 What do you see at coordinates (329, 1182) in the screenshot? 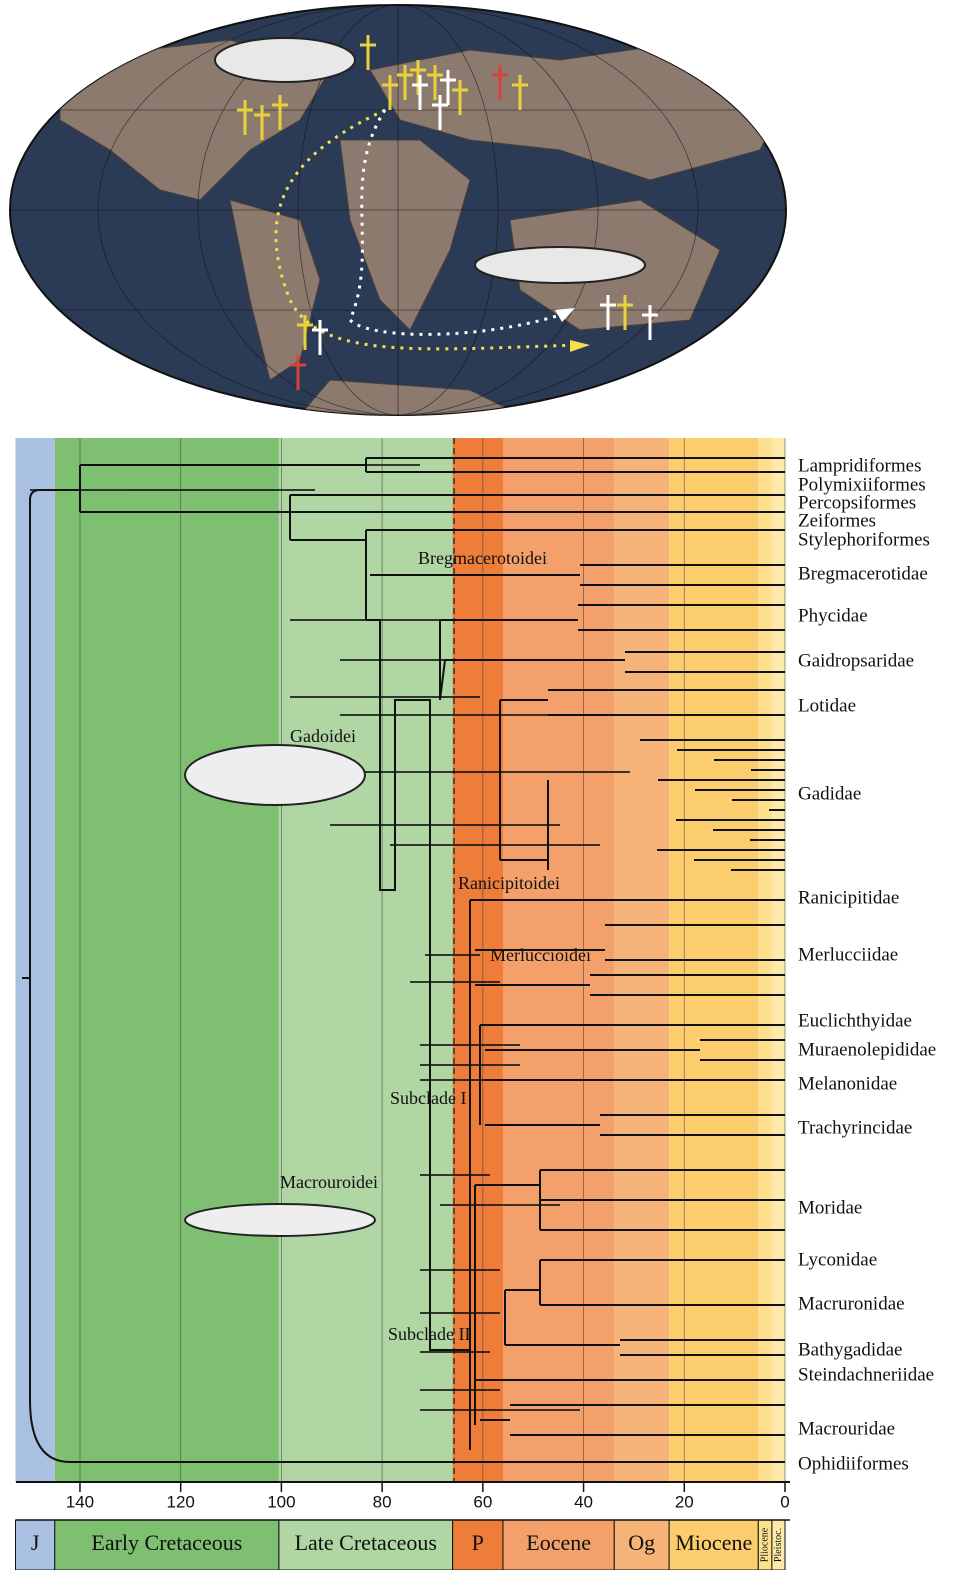
I see `clade-label: Macrouroidei` at bounding box center [329, 1182].